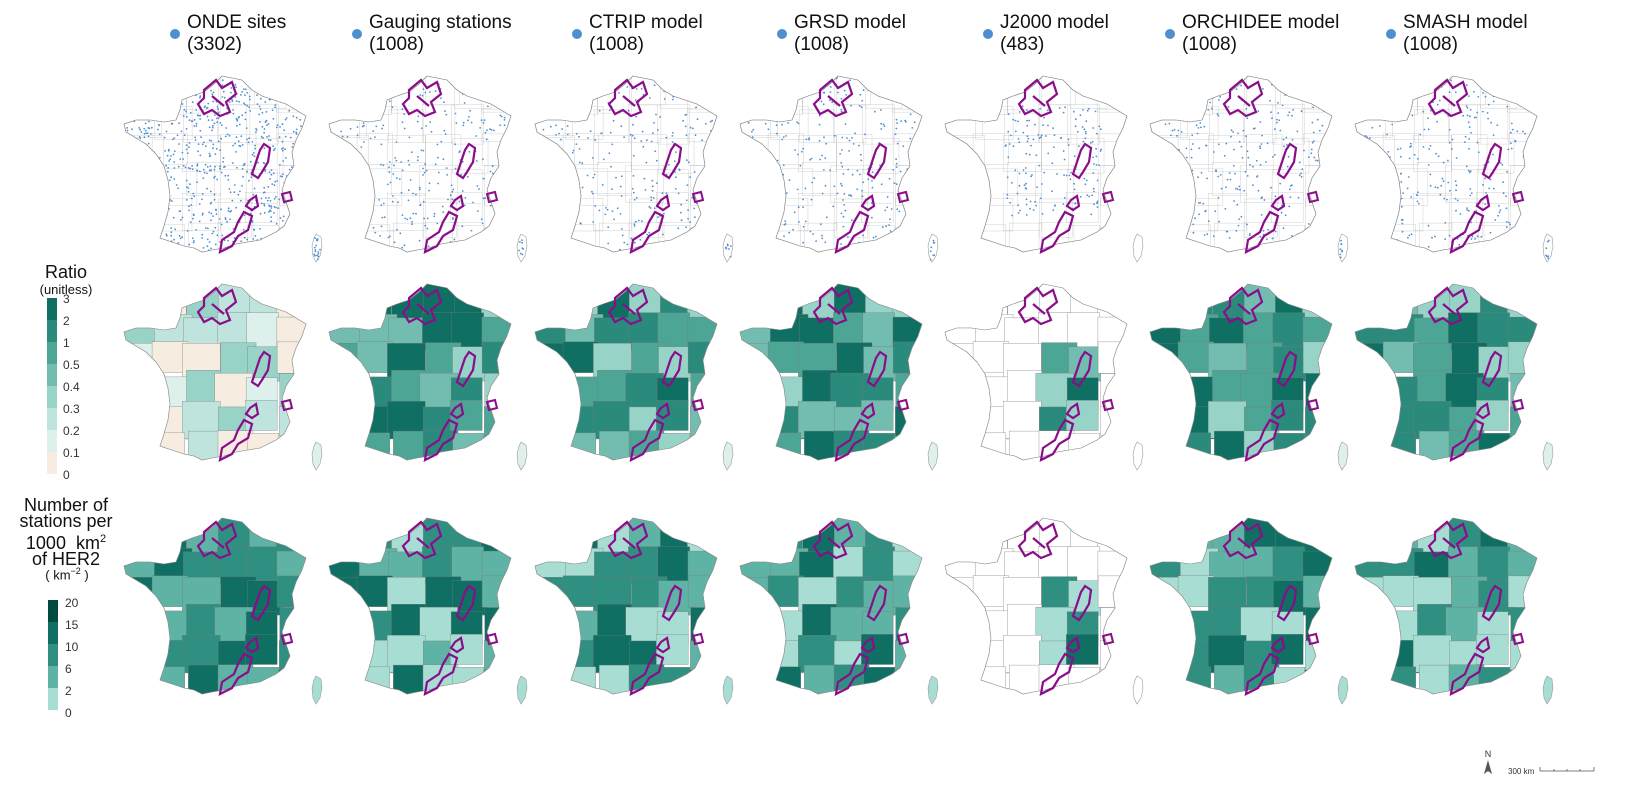 This screenshot has width=1625, height=803. Describe the element at coordinates (634, 611) in the screenshot. I see `map-panel` at that location.